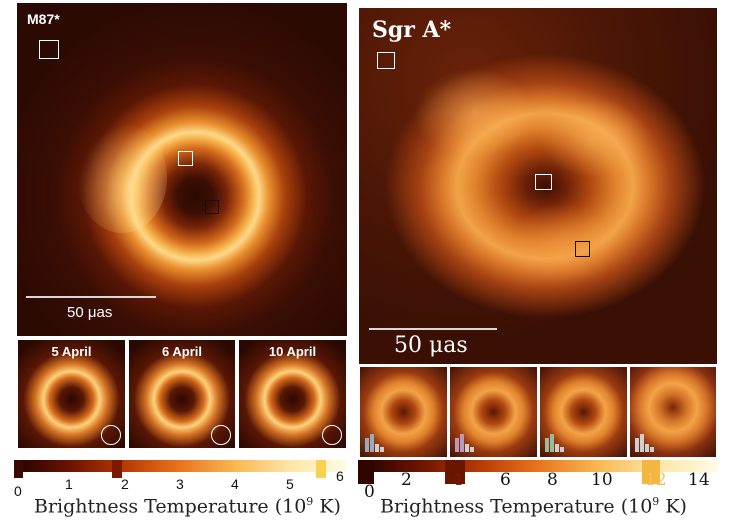 The height and width of the screenshot is (526, 736). I want to click on m87-epoch-thumbnail: 5 April, so click(71, 394).